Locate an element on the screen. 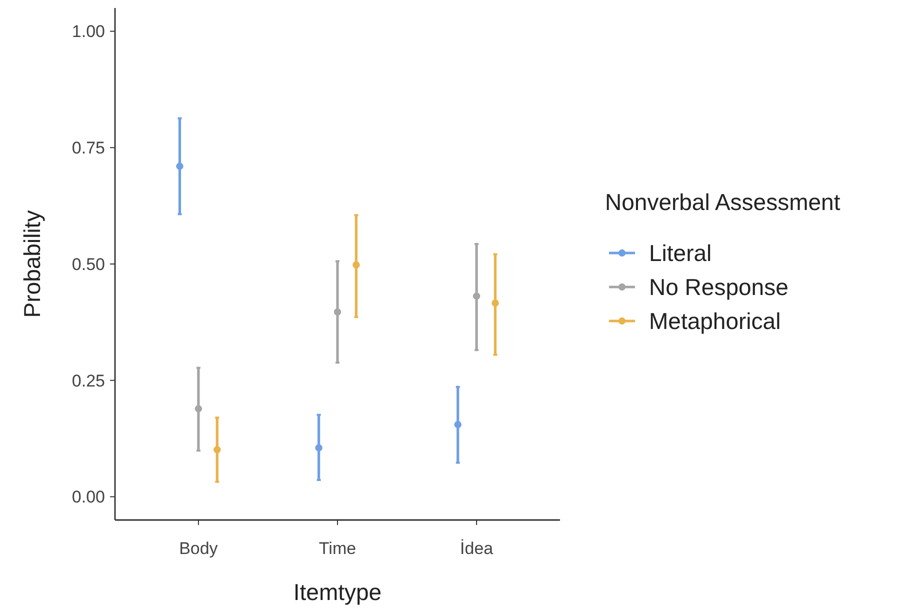  y-tick-label: 0.00 is located at coordinates (88, 497).